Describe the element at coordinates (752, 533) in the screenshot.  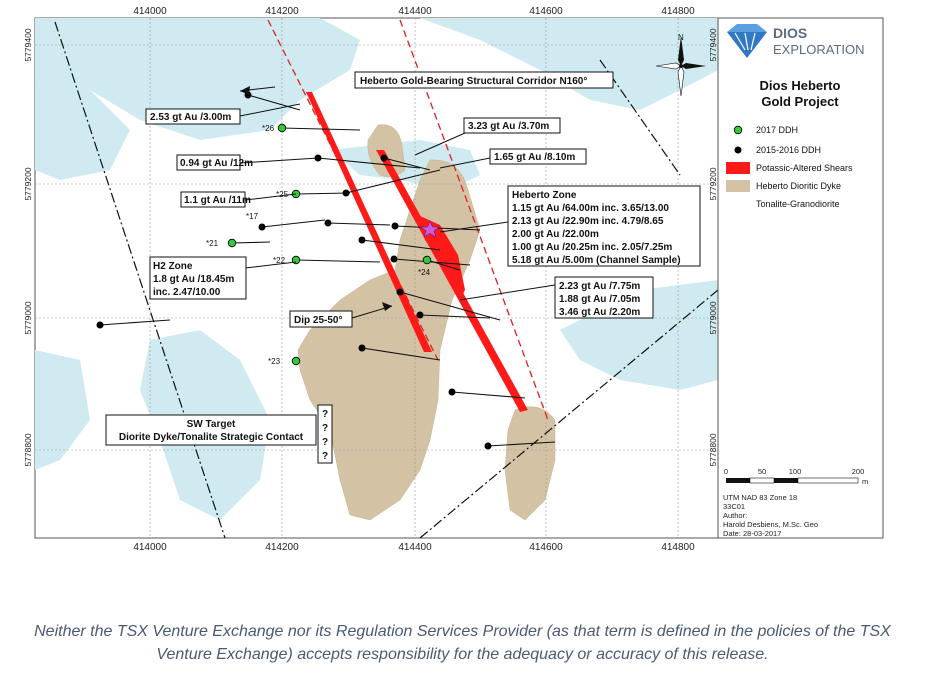
I see `credit-date: Date: 28-03-2017` at that location.